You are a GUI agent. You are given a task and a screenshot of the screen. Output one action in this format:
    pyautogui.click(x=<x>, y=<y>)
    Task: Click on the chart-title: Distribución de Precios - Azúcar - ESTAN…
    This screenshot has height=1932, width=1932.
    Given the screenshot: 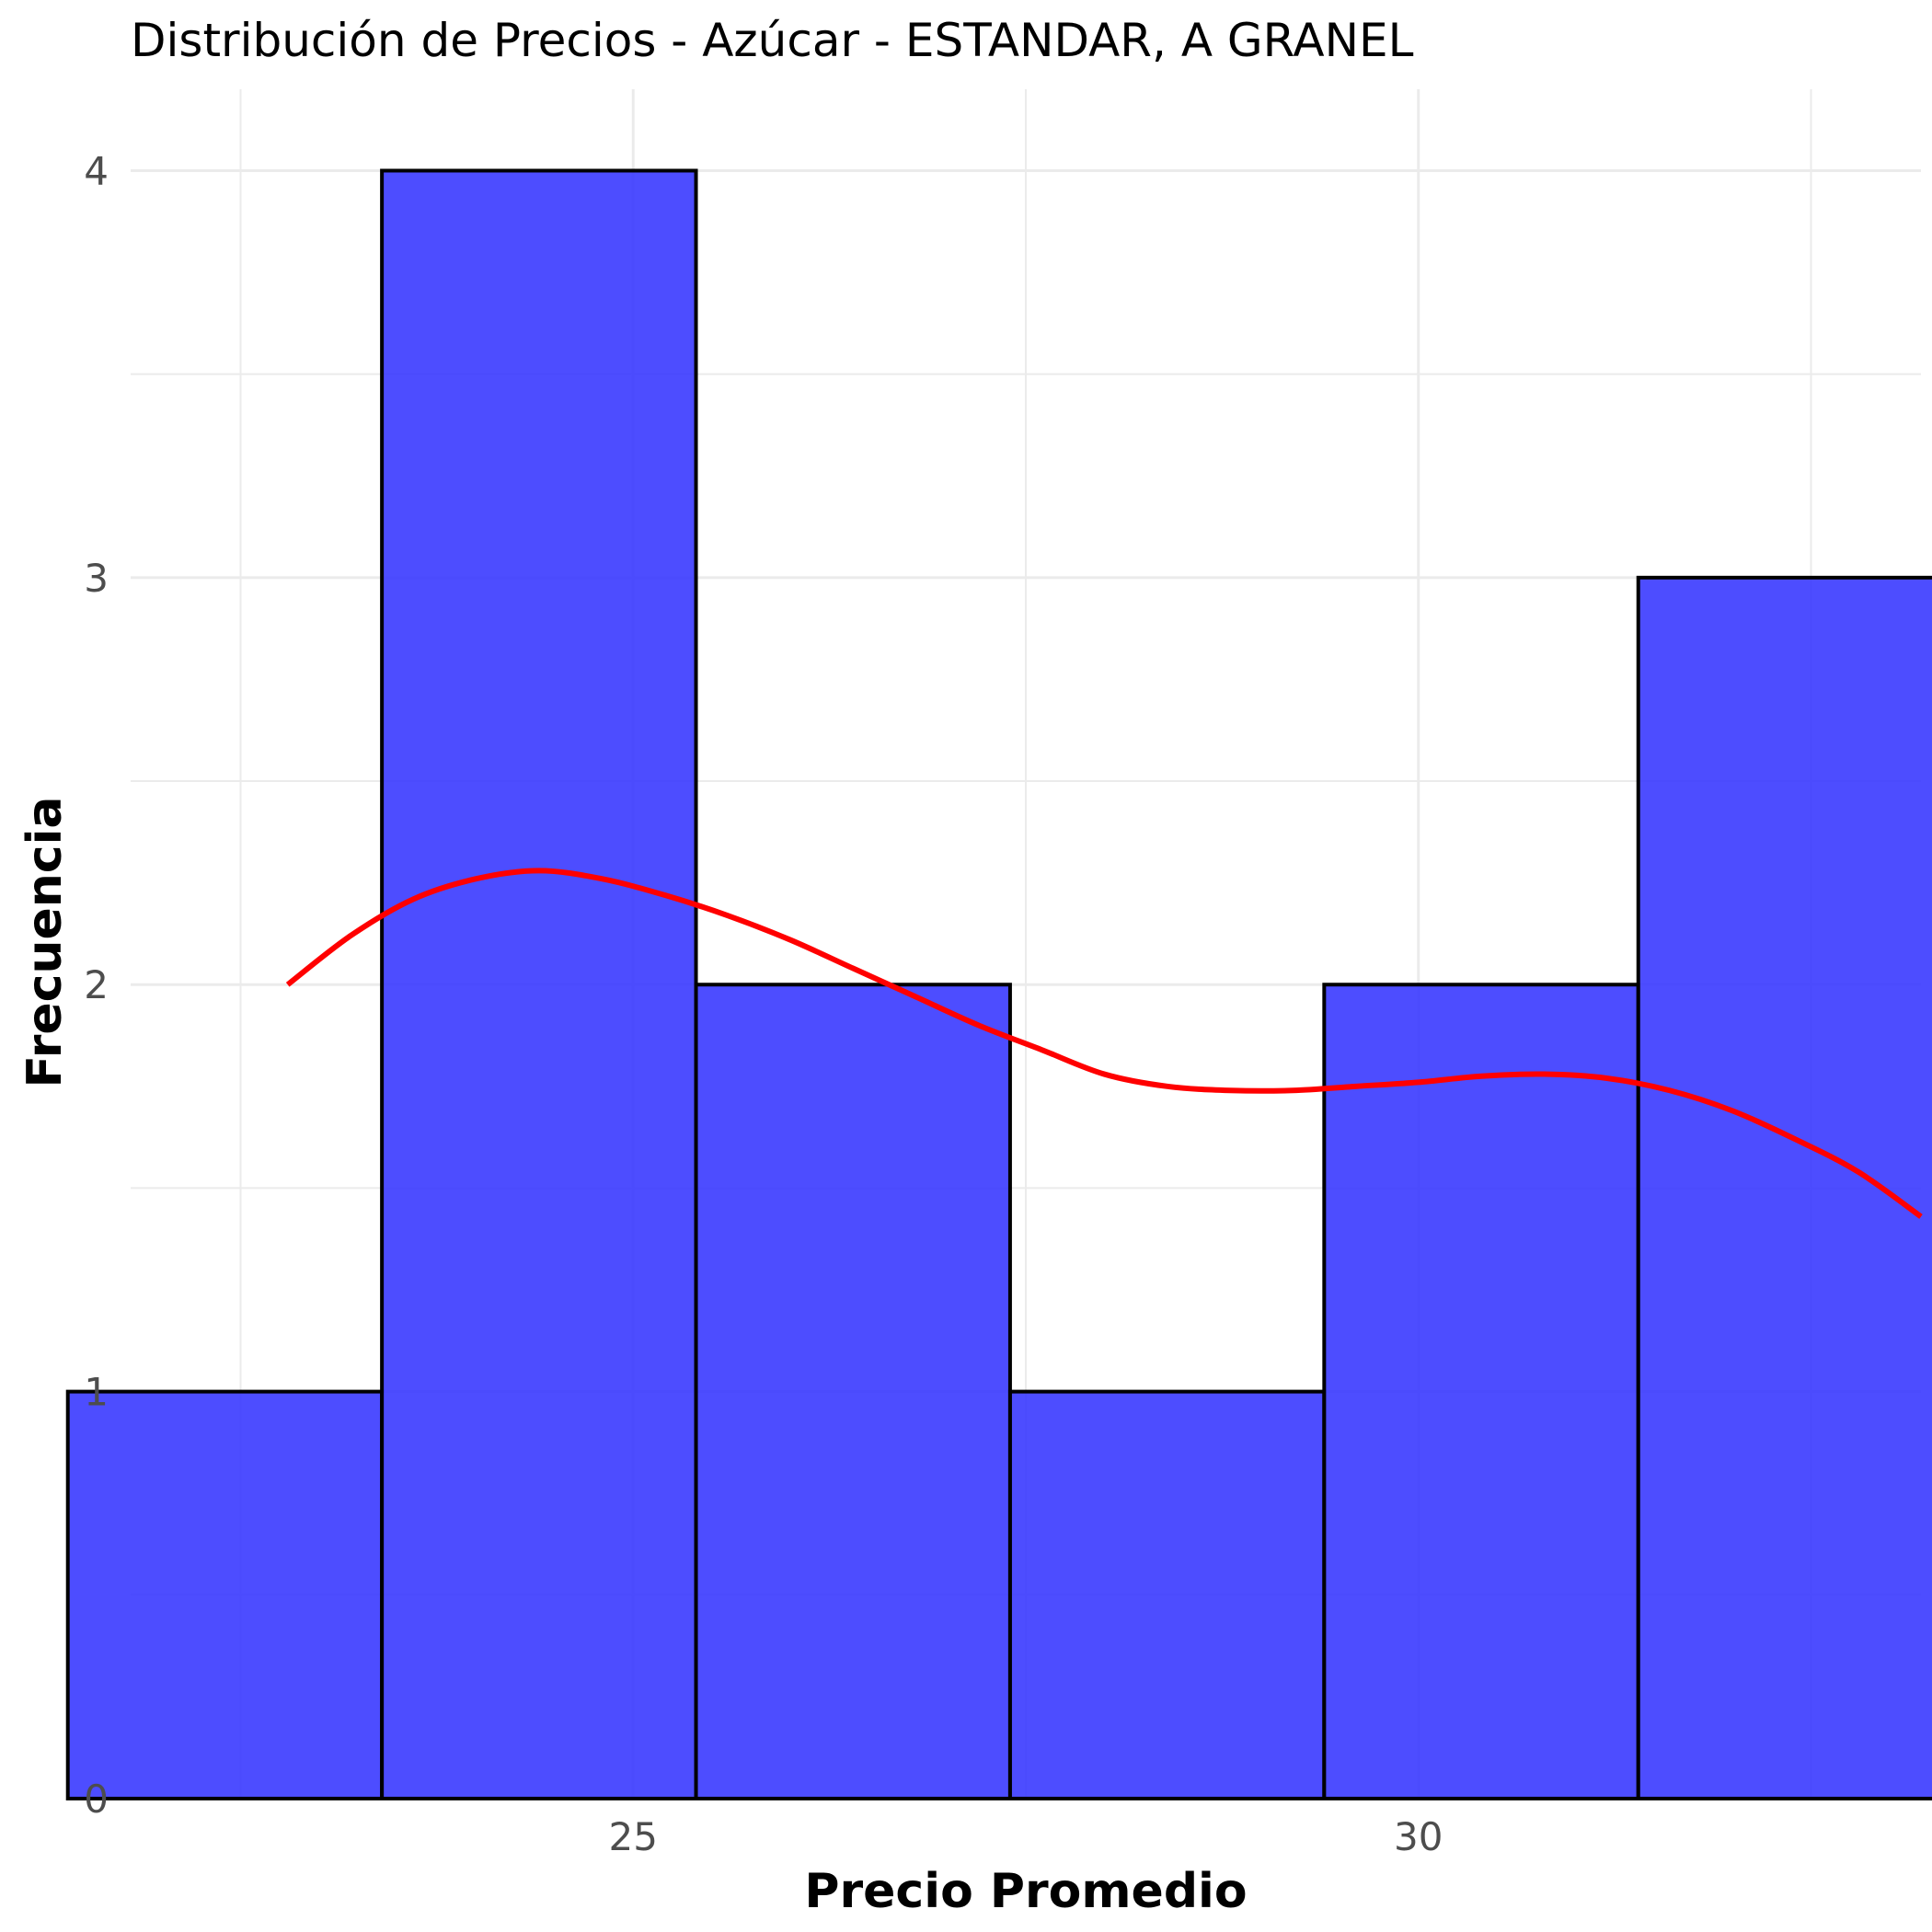 What is the action you would take?
    pyautogui.click(x=772, y=40)
    